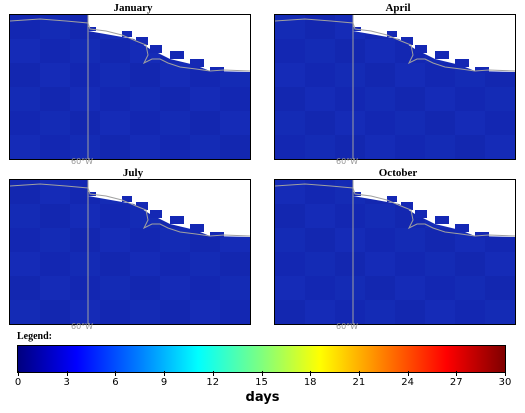  Describe the element at coordinates (213, 382) in the screenshot. I see `colorbar-tick-label: 12` at that location.